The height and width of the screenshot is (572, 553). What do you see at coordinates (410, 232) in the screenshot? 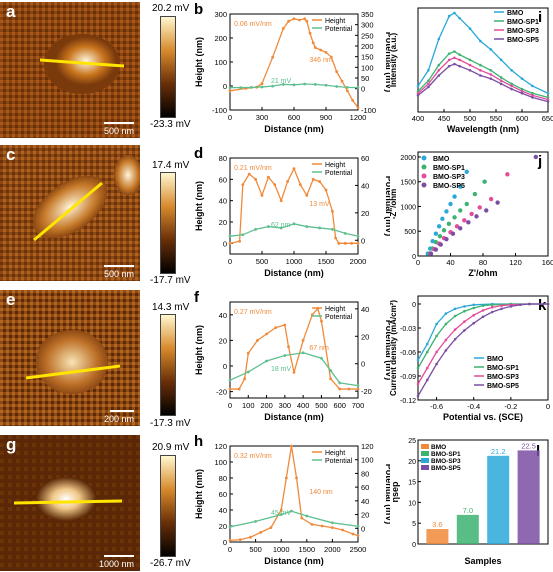
I see `y-tick-label: 500` at bounding box center [410, 232].